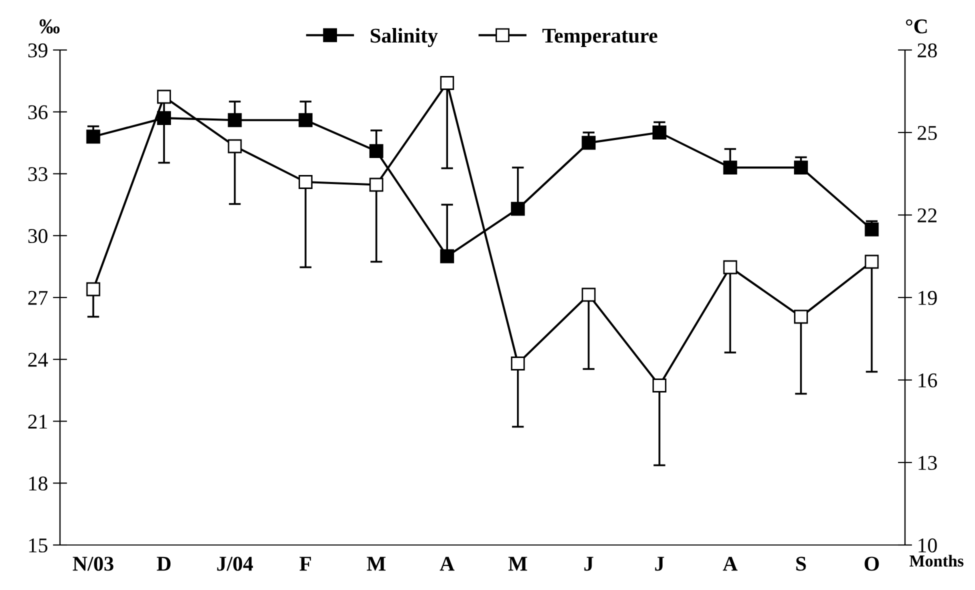  What do you see at coordinates (163, 563) in the screenshot?
I see `x-tick-label: D` at bounding box center [163, 563].